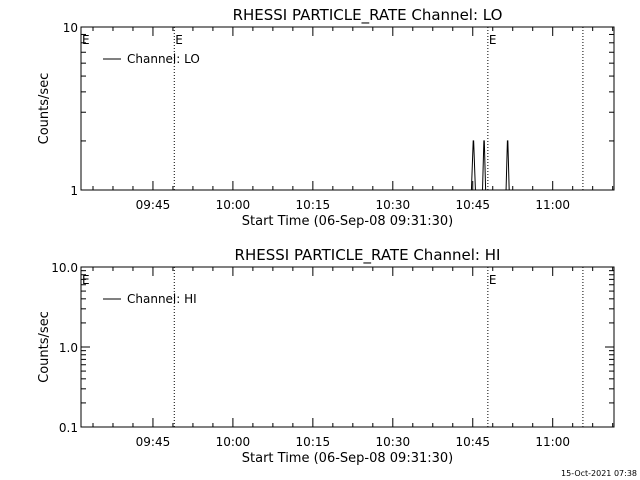 The width and height of the screenshot is (640, 480). Describe the element at coordinates (368, 15) in the screenshot. I see `chart-title: RHESSI PARTICLE_RATE Channel: LO` at that location.